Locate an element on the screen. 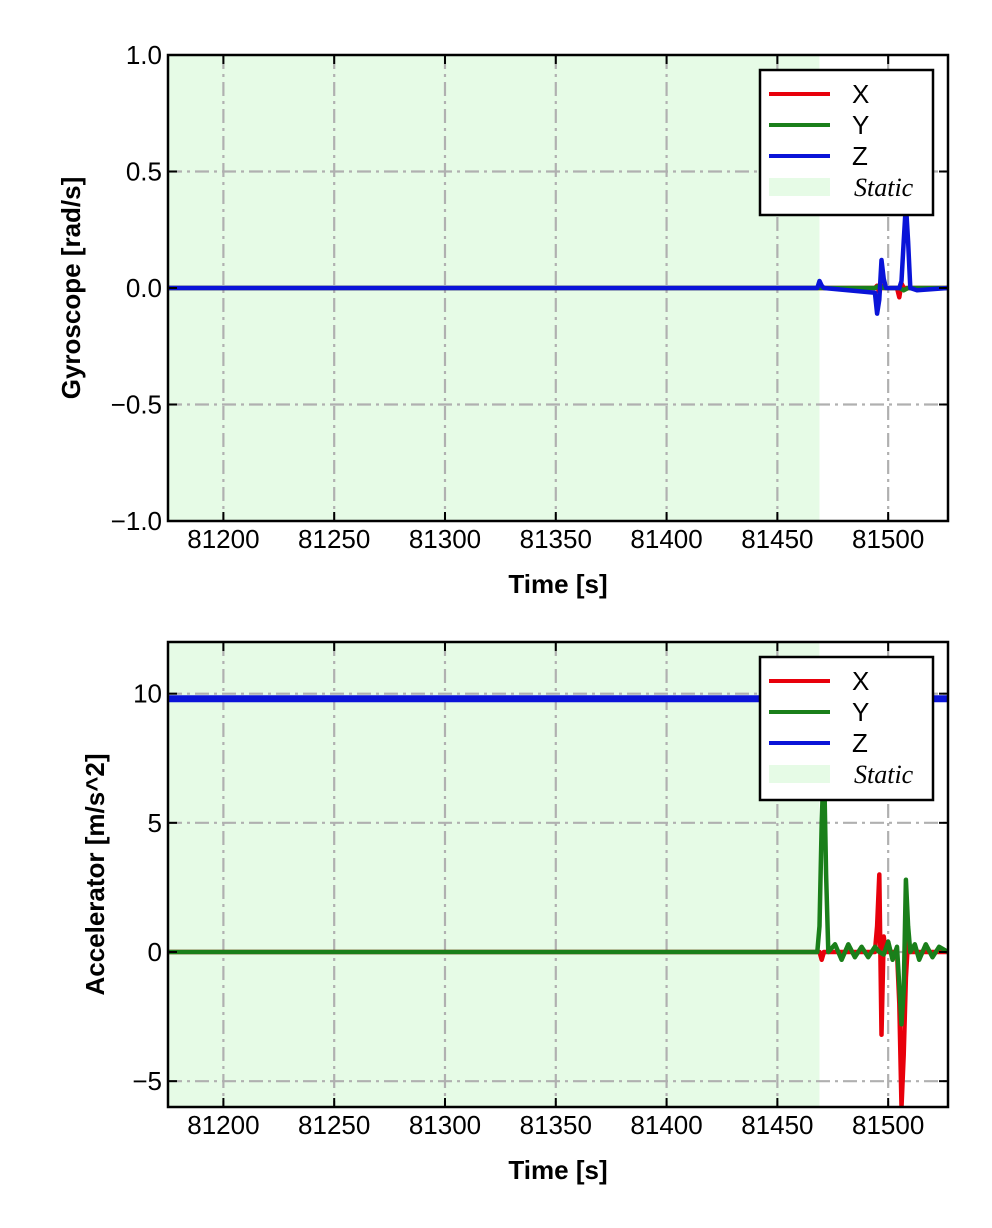 This screenshot has width=992, height=1228. y-tick-label: 5 is located at coordinates (155, 823).